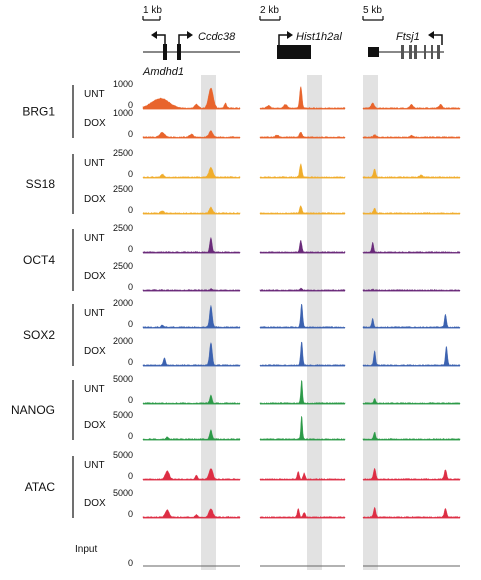 The image size is (481, 580). What do you see at coordinates (123, 113) in the screenshot?
I see `ytick-max: 1000` at bounding box center [123, 113].